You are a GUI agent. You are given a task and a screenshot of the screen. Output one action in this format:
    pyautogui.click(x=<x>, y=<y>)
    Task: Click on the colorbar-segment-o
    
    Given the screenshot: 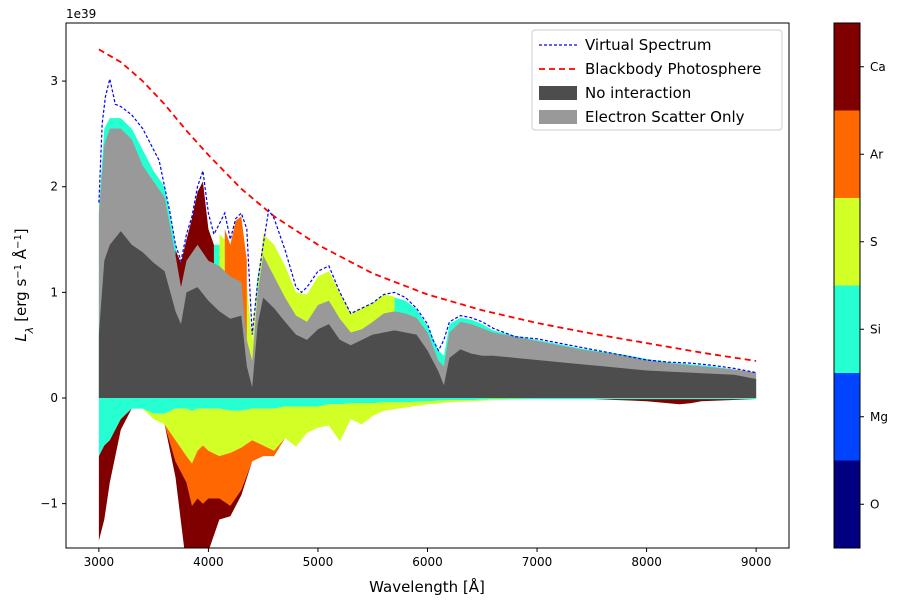 What is the action you would take?
    pyautogui.click(x=847, y=504)
    